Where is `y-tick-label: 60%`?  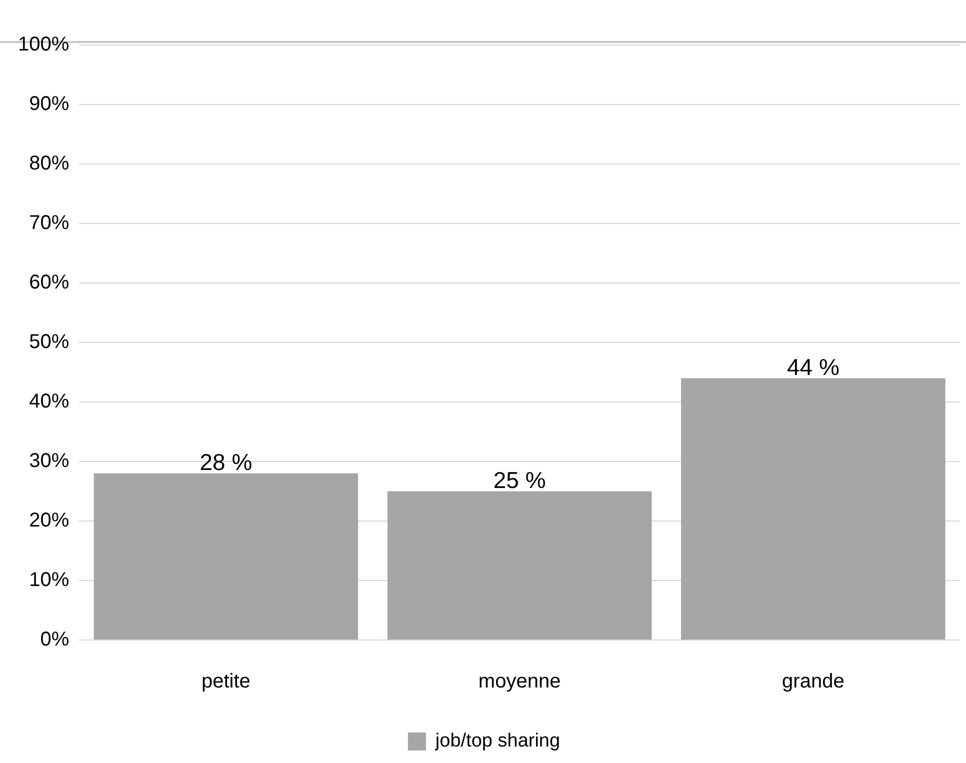
y-tick-label: 60% is located at coordinates (49, 283).